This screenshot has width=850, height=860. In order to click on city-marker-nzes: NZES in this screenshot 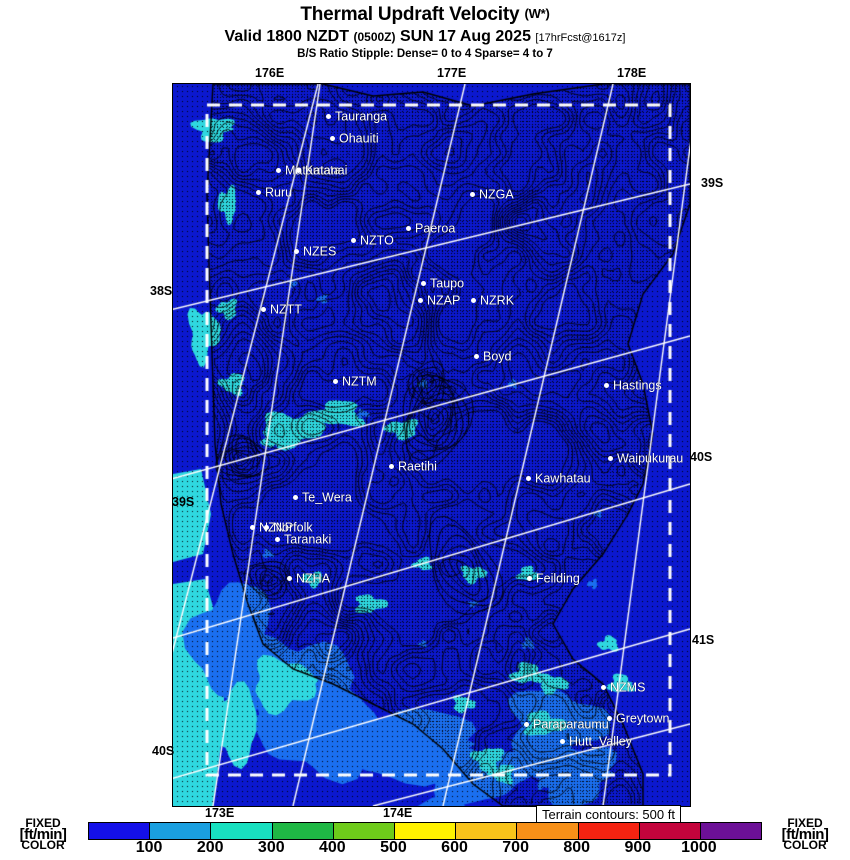, I will do `click(315, 251)`.